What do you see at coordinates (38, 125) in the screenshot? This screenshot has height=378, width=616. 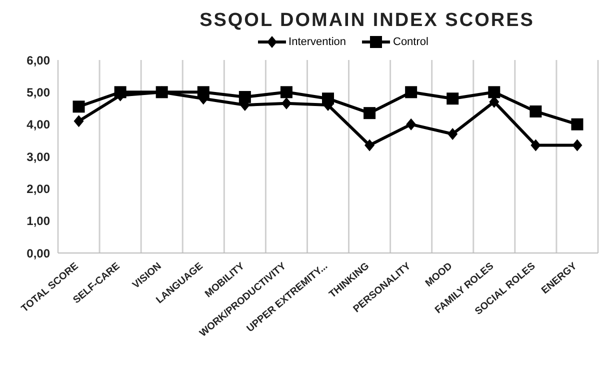 I see `y-tick-label: 4,00` at bounding box center [38, 125].